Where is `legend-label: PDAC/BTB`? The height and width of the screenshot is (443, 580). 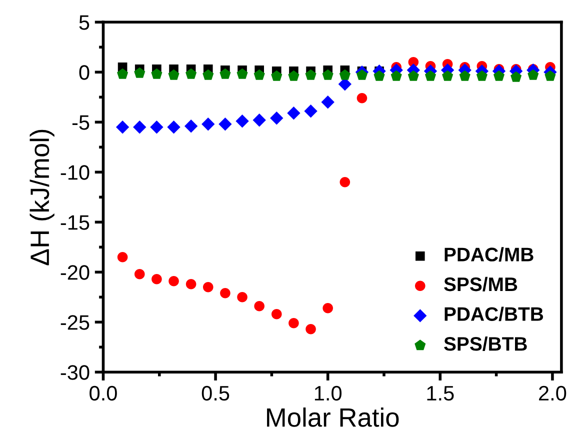 legend-label: PDAC/BTB is located at coordinates (494, 314).